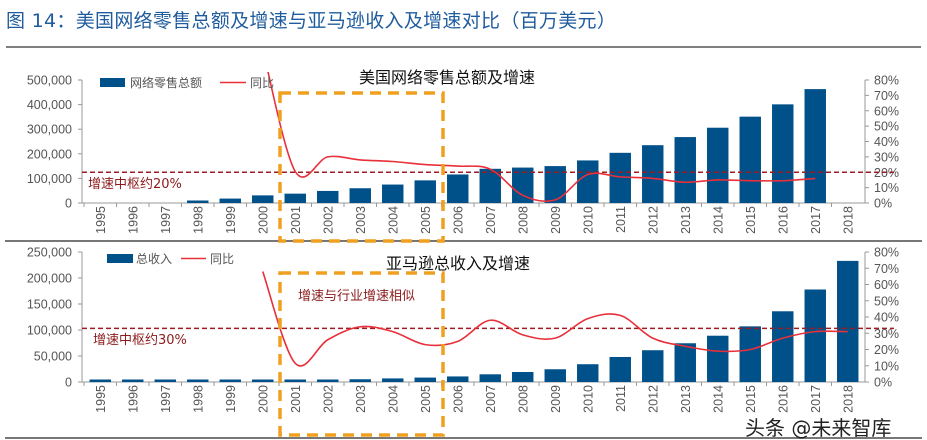 The width and height of the screenshot is (927, 440). I want to click on x-tick-label: 2010, so click(588, 220).